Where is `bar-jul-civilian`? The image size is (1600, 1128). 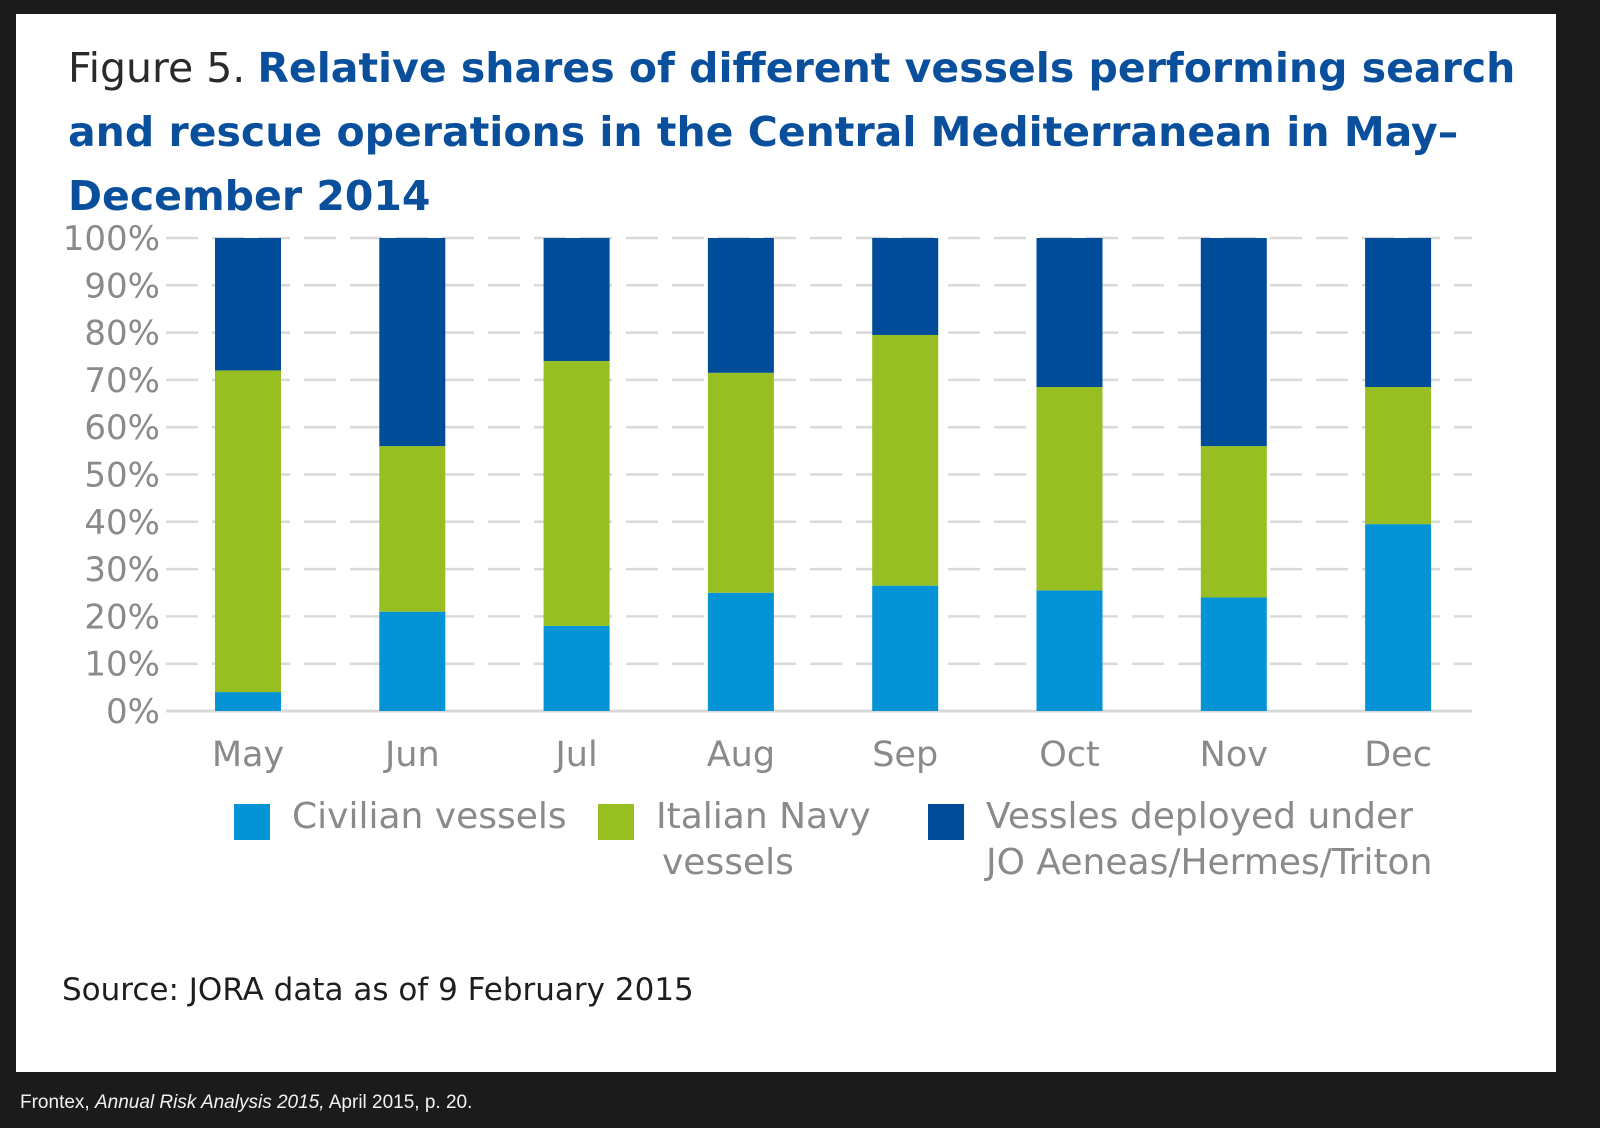
bar-jul-civilian is located at coordinates (576, 668).